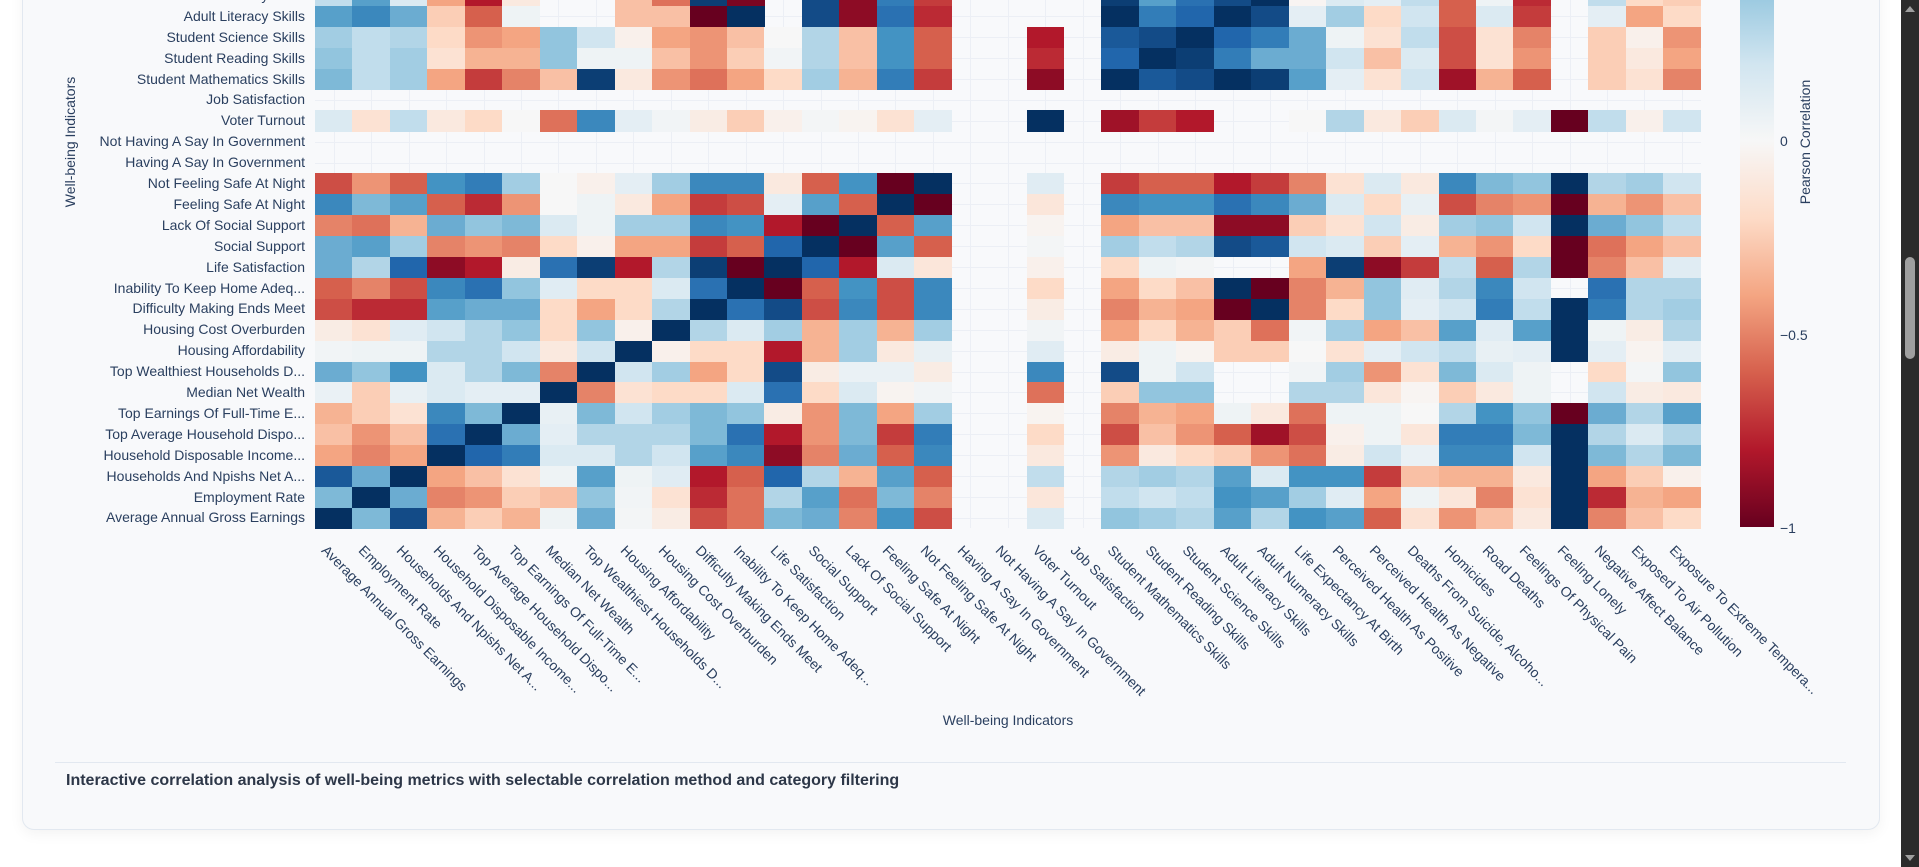 The height and width of the screenshot is (867, 1919). I want to click on scroll-up-arrow-icon, so click(1910, 9).